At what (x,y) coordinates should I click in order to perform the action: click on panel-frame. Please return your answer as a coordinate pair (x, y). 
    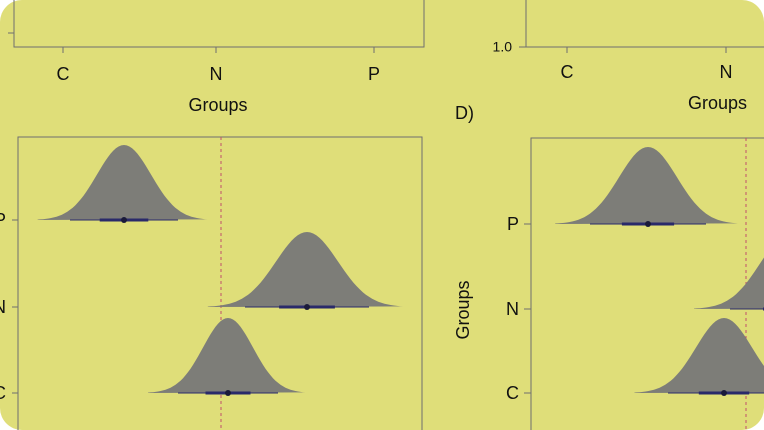
    Looking at the image, I should click on (219, 24).